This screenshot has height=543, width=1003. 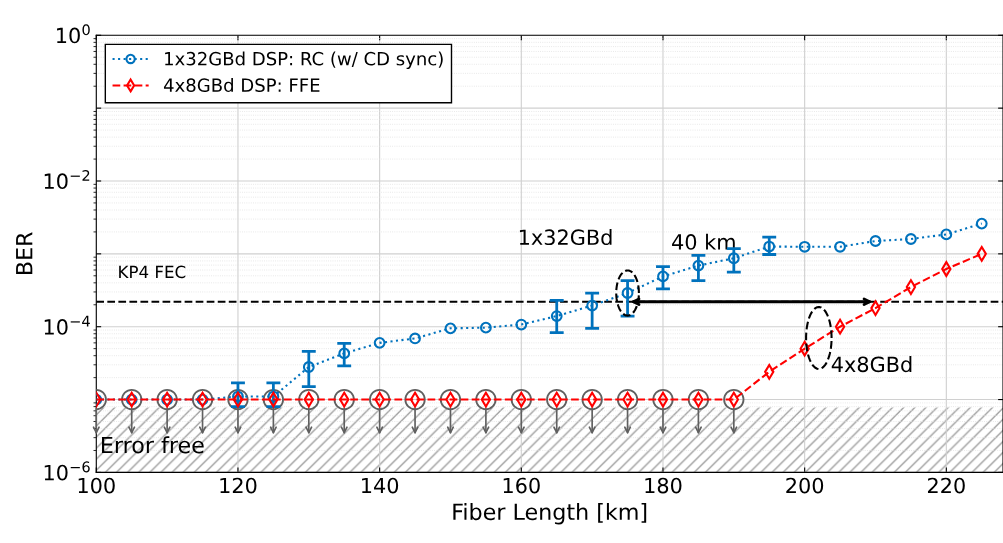 I want to click on x-tick-label: 160, so click(x=521, y=485).